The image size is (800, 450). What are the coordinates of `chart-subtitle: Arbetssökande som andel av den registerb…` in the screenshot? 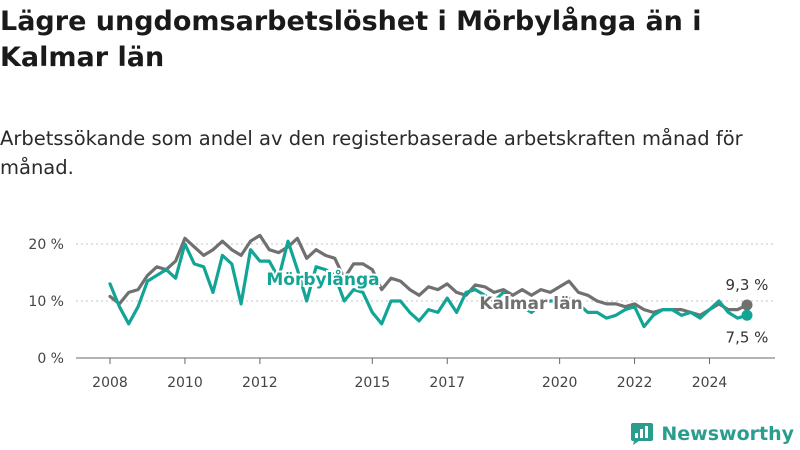 It's located at (371, 153).